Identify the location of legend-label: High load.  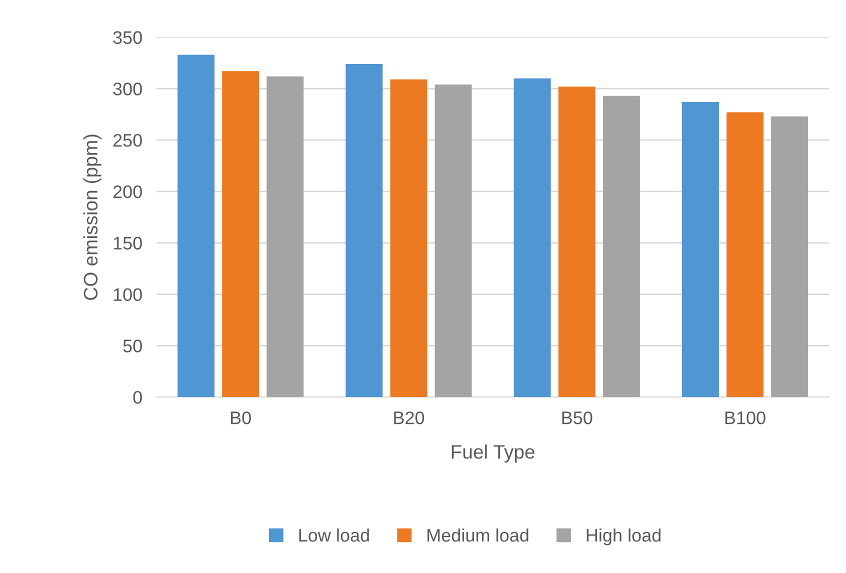
(623, 537).